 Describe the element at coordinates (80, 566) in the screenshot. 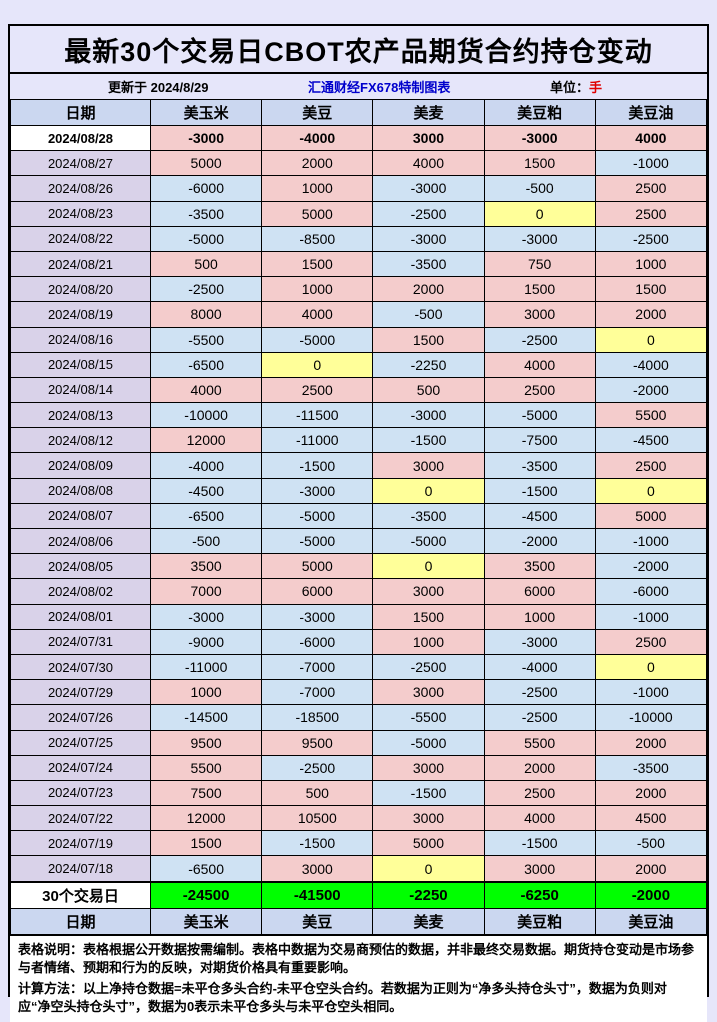

I see `date-cell: 2024/08/05` at that location.